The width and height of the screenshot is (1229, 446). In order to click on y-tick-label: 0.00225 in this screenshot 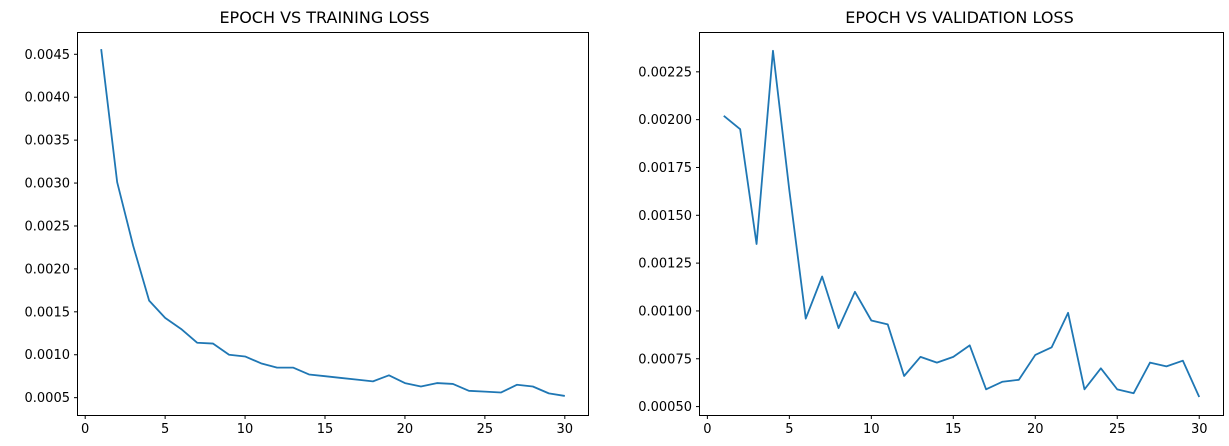, I will do `click(665, 72)`.